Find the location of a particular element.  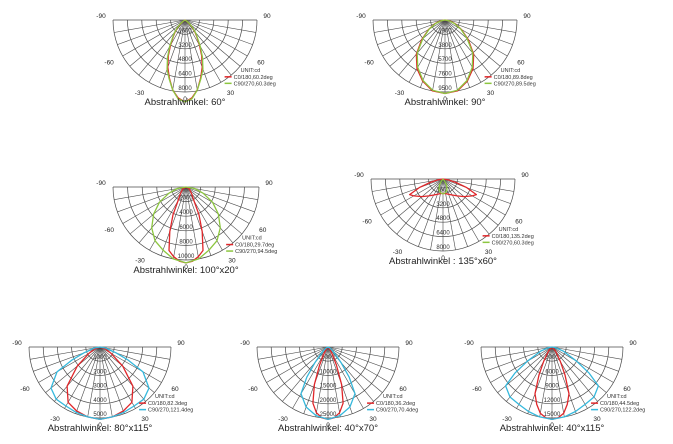

radial-tick-label: 8000 is located at coordinates (186, 242).